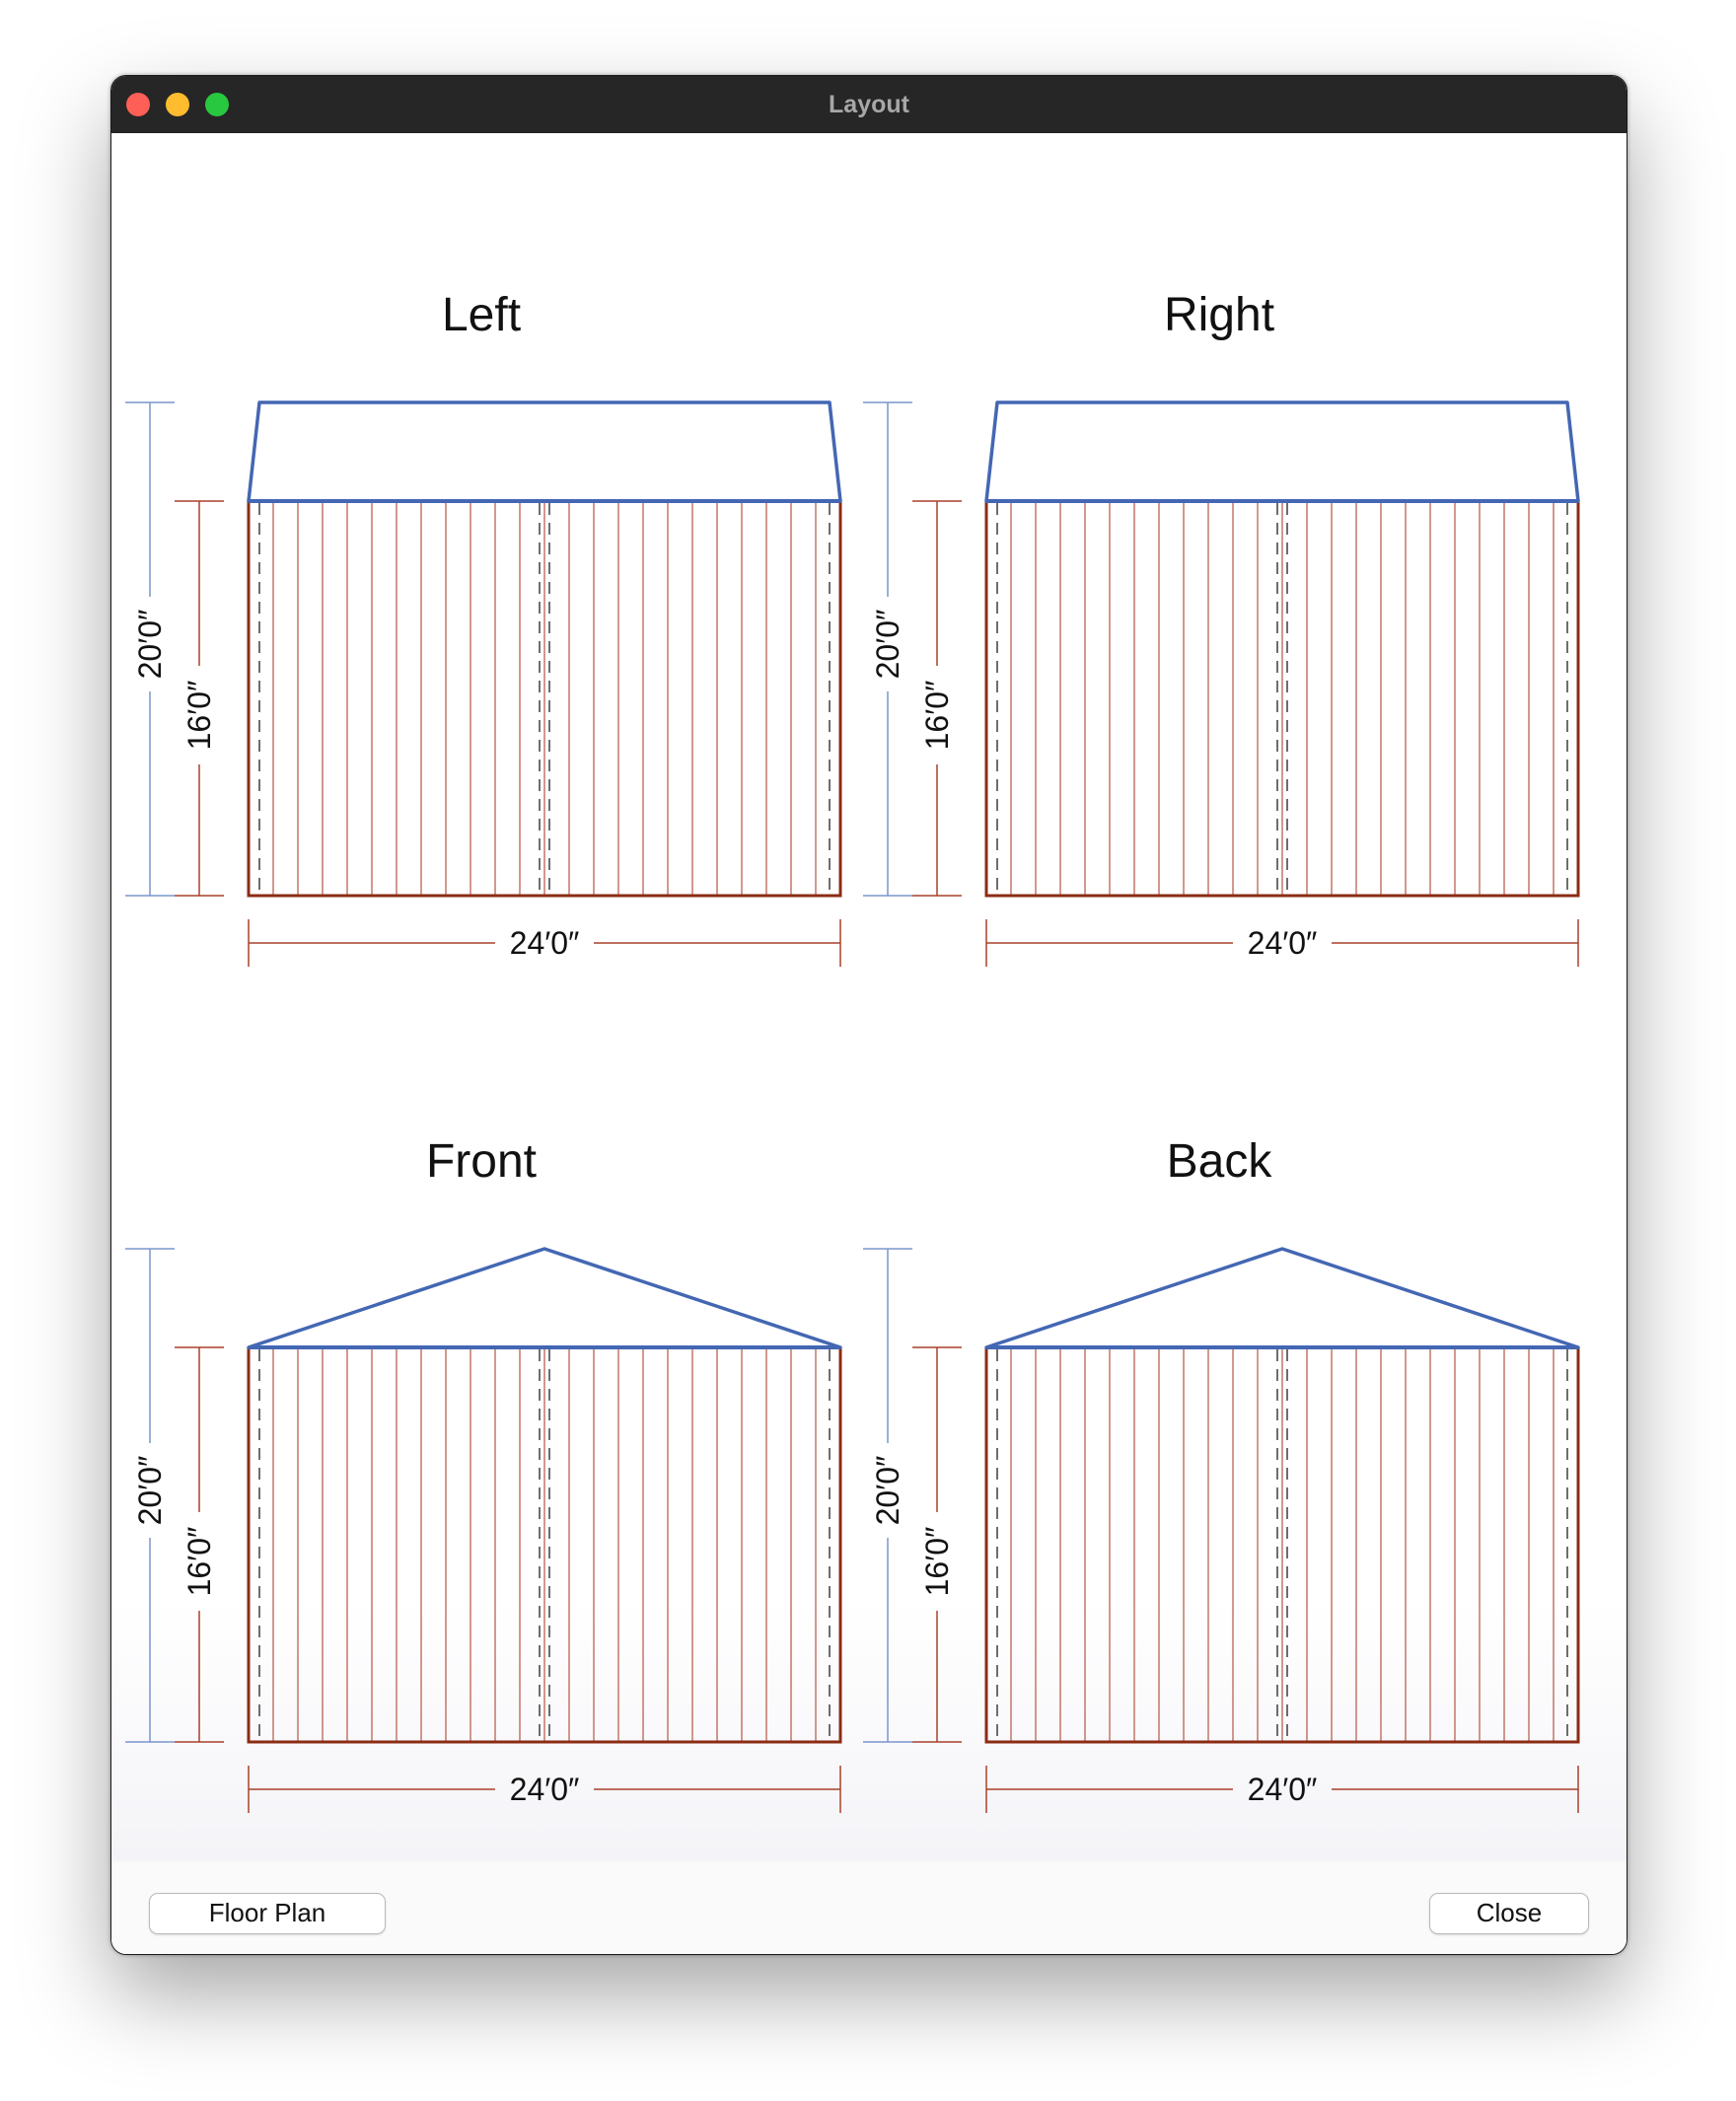 Image resolution: width=1736 pixels, height=2101 pixels. I want to click on close-button: Close, so click(1509, 1913).